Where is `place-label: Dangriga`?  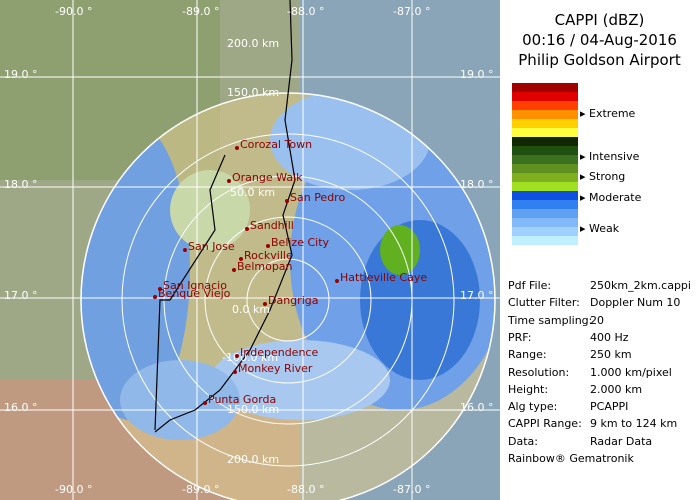 place-label: Dangriga is located at coordinates (293, 300).